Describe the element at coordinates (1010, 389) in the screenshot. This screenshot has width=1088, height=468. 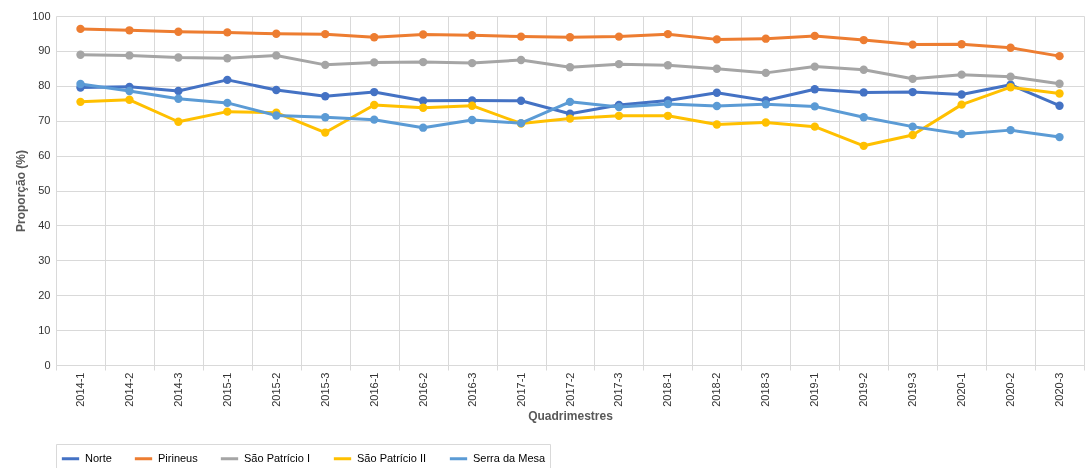
I see `x-tick-label: 2020-2` at that location.